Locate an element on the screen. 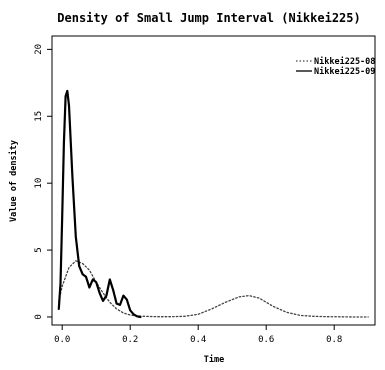 Image resolution: width=385 pixels, height=370 pixels. legend-label: Nikkei225-08 is located at coordinates (344, 61).